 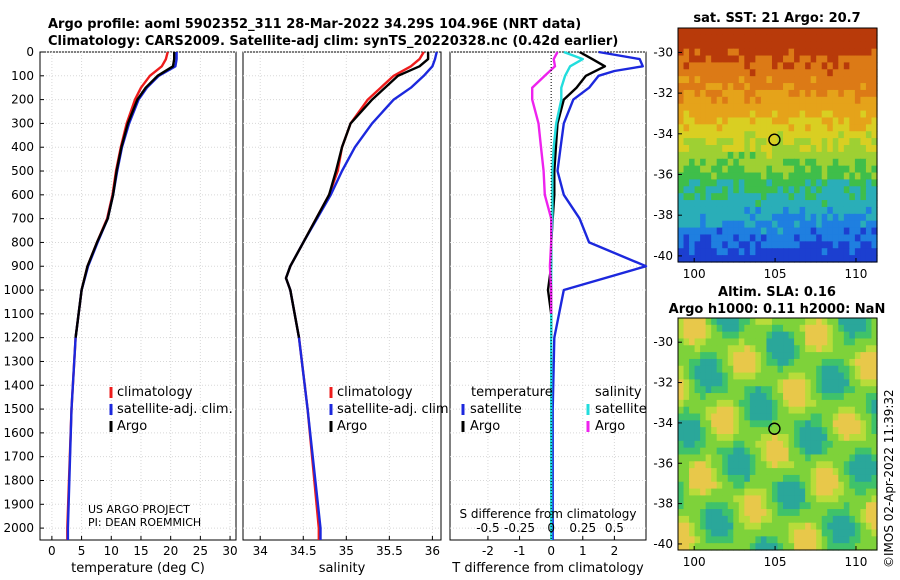 I want to click on temperature-ytick-label: 1800, so click(x=18, y=480).